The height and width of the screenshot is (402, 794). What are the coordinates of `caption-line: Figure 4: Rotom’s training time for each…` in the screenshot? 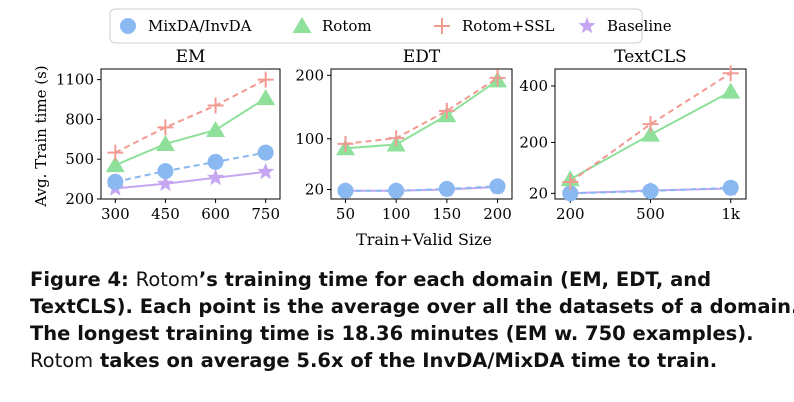 It's located at (397, 279).